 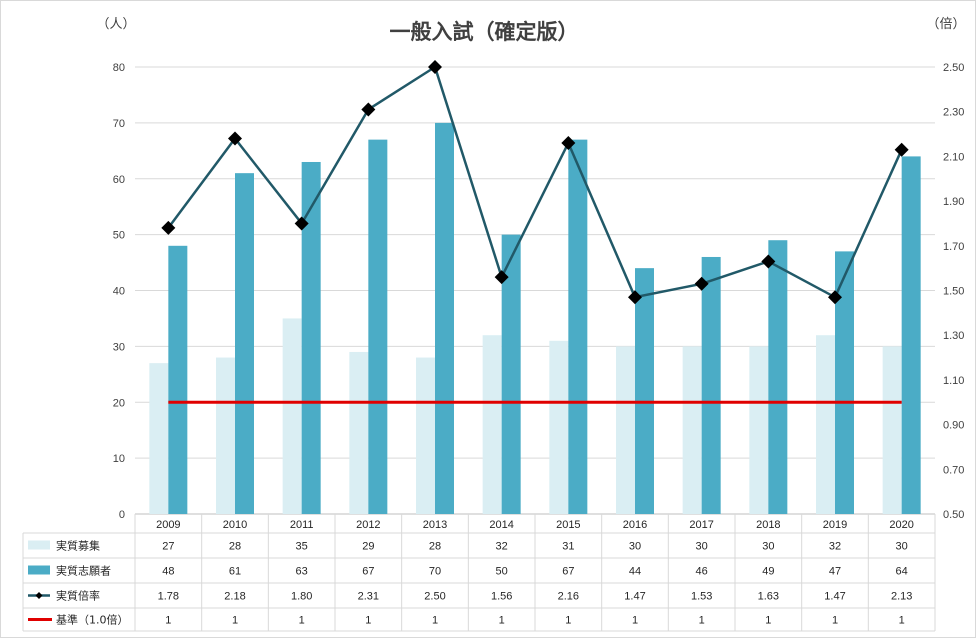 I want to click on bar-実質募集-2020, so click(x=892, y=430).